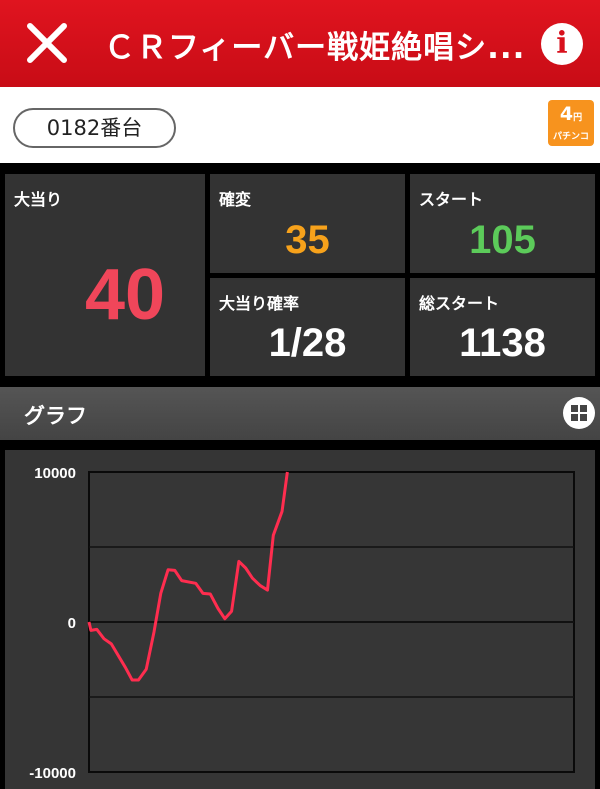  What do you see at coordinates (307, 343) in the screenshot?
I see `stat-value: 1/28` at bounding box center [307, 343].